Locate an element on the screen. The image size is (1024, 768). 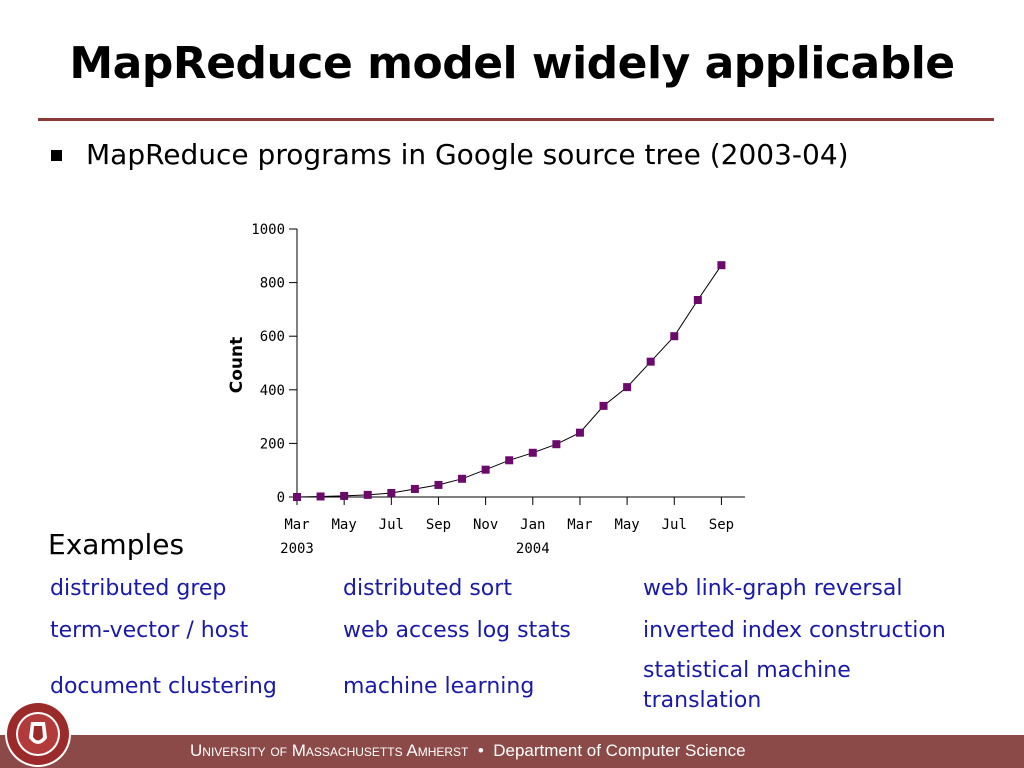
example-item: web access log stats is located at coordinates (457, 630).